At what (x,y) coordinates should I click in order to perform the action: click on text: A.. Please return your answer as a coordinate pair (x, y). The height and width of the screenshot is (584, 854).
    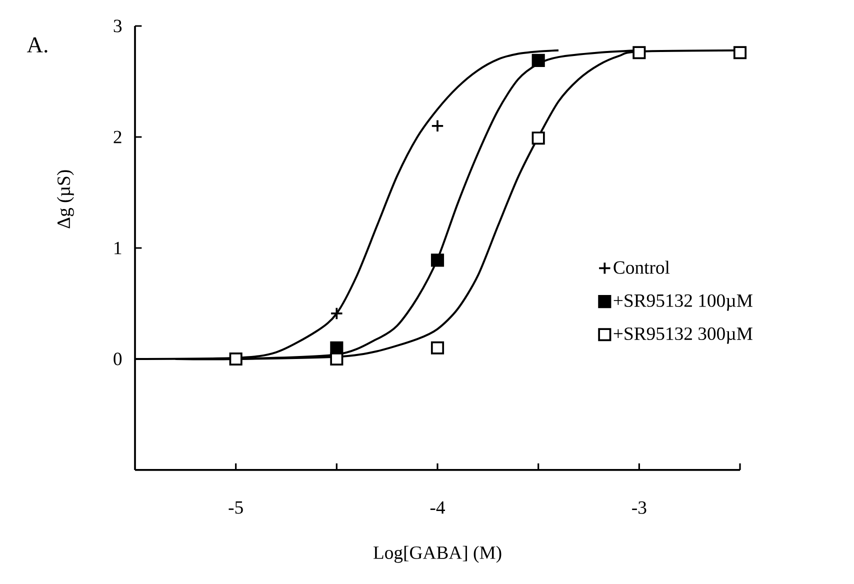
    Looking at the image, I should click on (37, 45).